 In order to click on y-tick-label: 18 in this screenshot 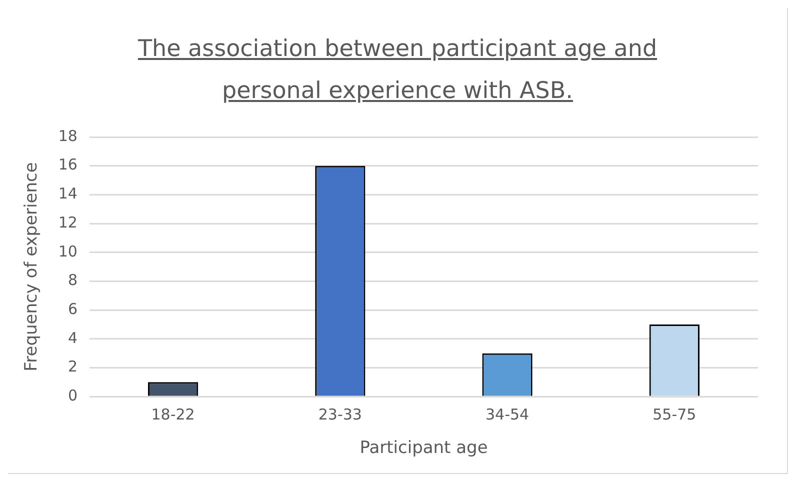, I will do `click(68, 135)`.